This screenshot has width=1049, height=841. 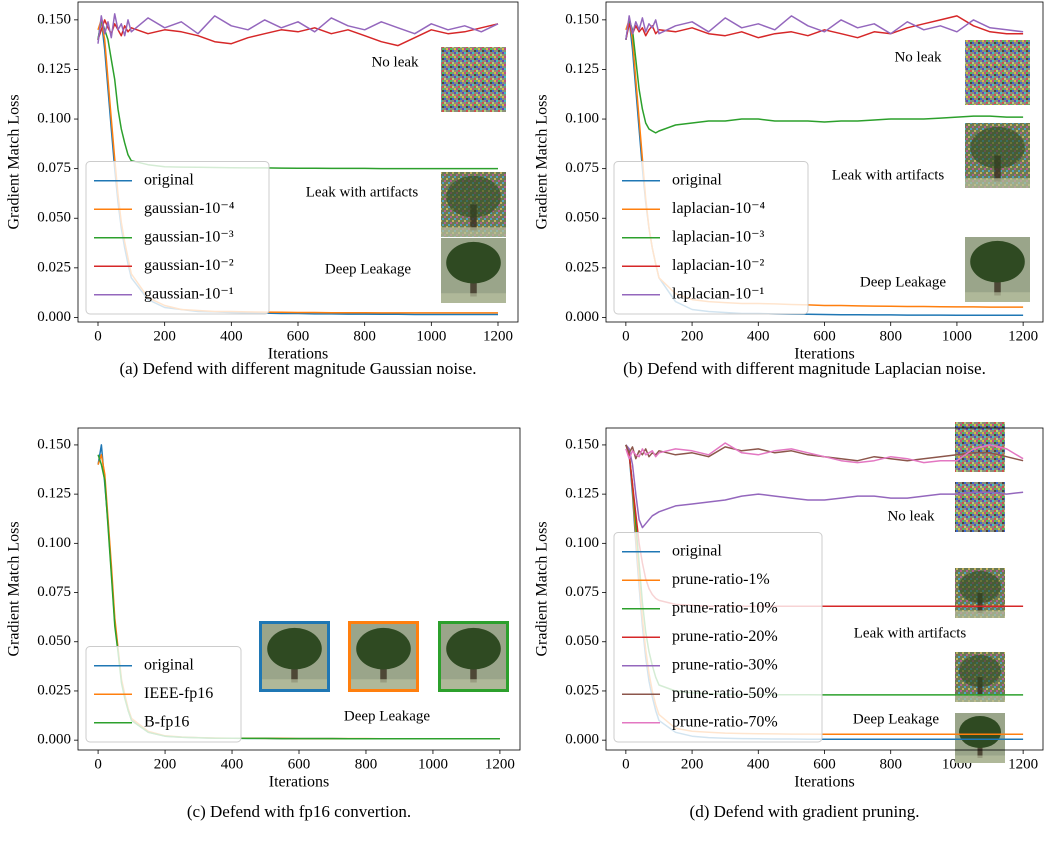 I want to click on legend-label: prune-ratio-30%, so click(x=725, y=664).